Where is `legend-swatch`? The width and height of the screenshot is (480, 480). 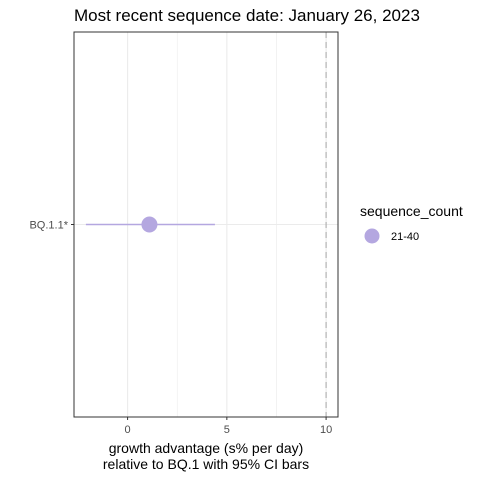
legend-swatch is located at coordinates (372, 236).